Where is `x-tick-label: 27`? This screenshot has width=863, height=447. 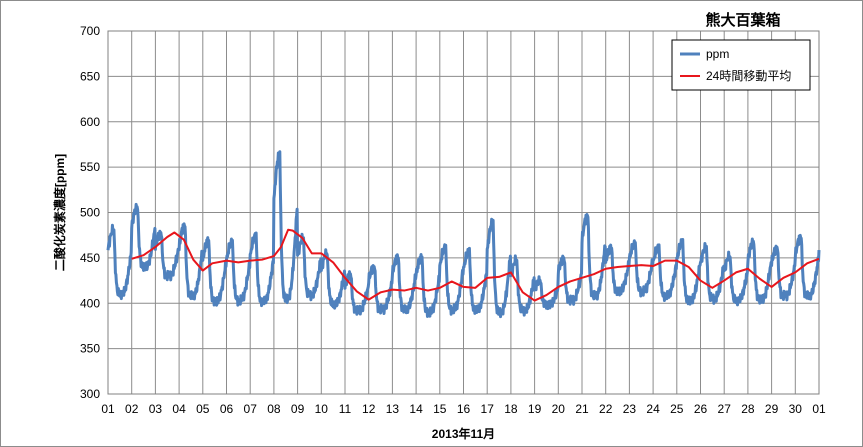
x-tick-label: 27 is located at coordinates (725, 409).